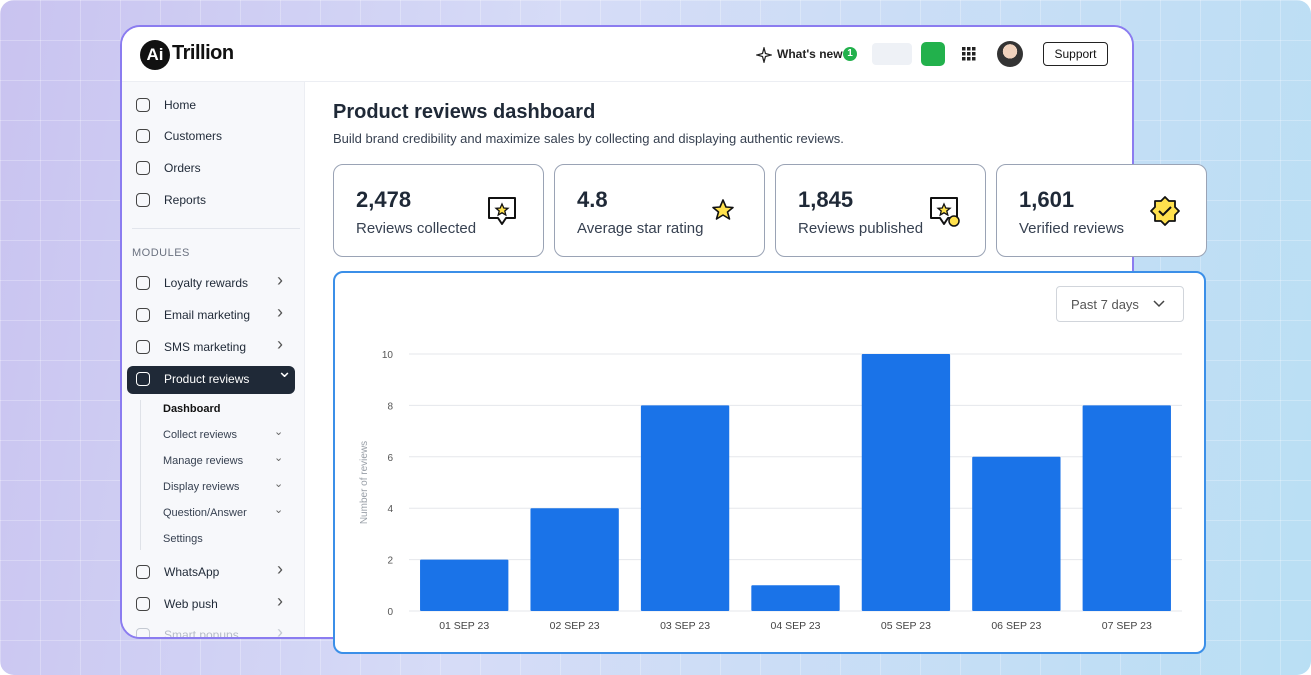 This screenshot has width=1311, height=675. Describe the element at coordinates (795, 626) in the screenshot. I see `x-tick-label: 04 SEP 23` at that location.